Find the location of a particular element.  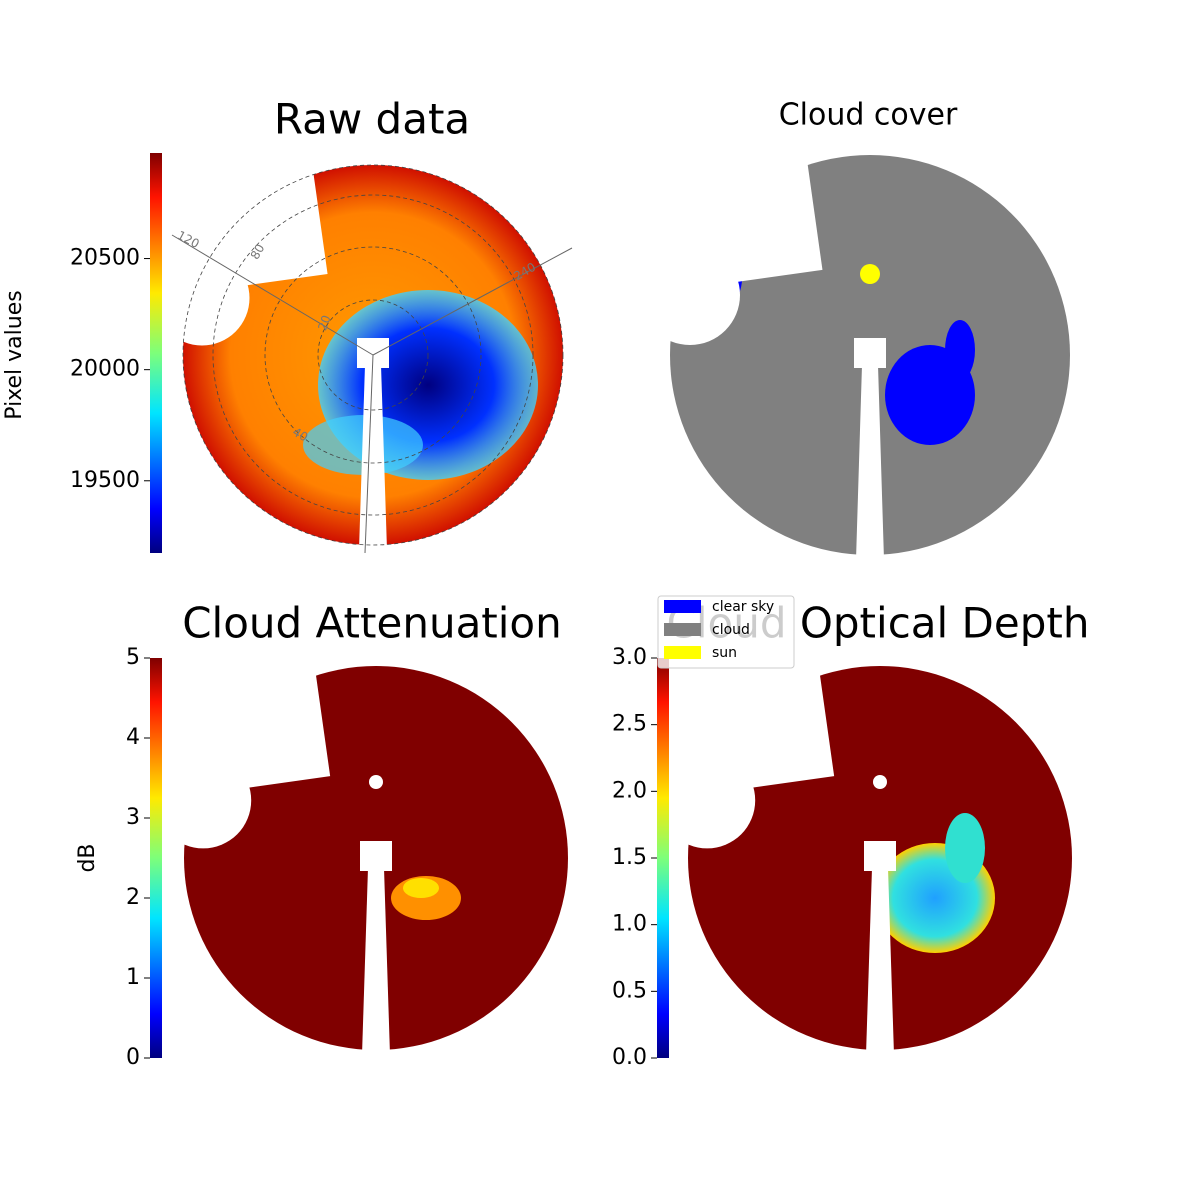

colorbar-tick-label: 0.0 is located at coordinates (629, 1057).